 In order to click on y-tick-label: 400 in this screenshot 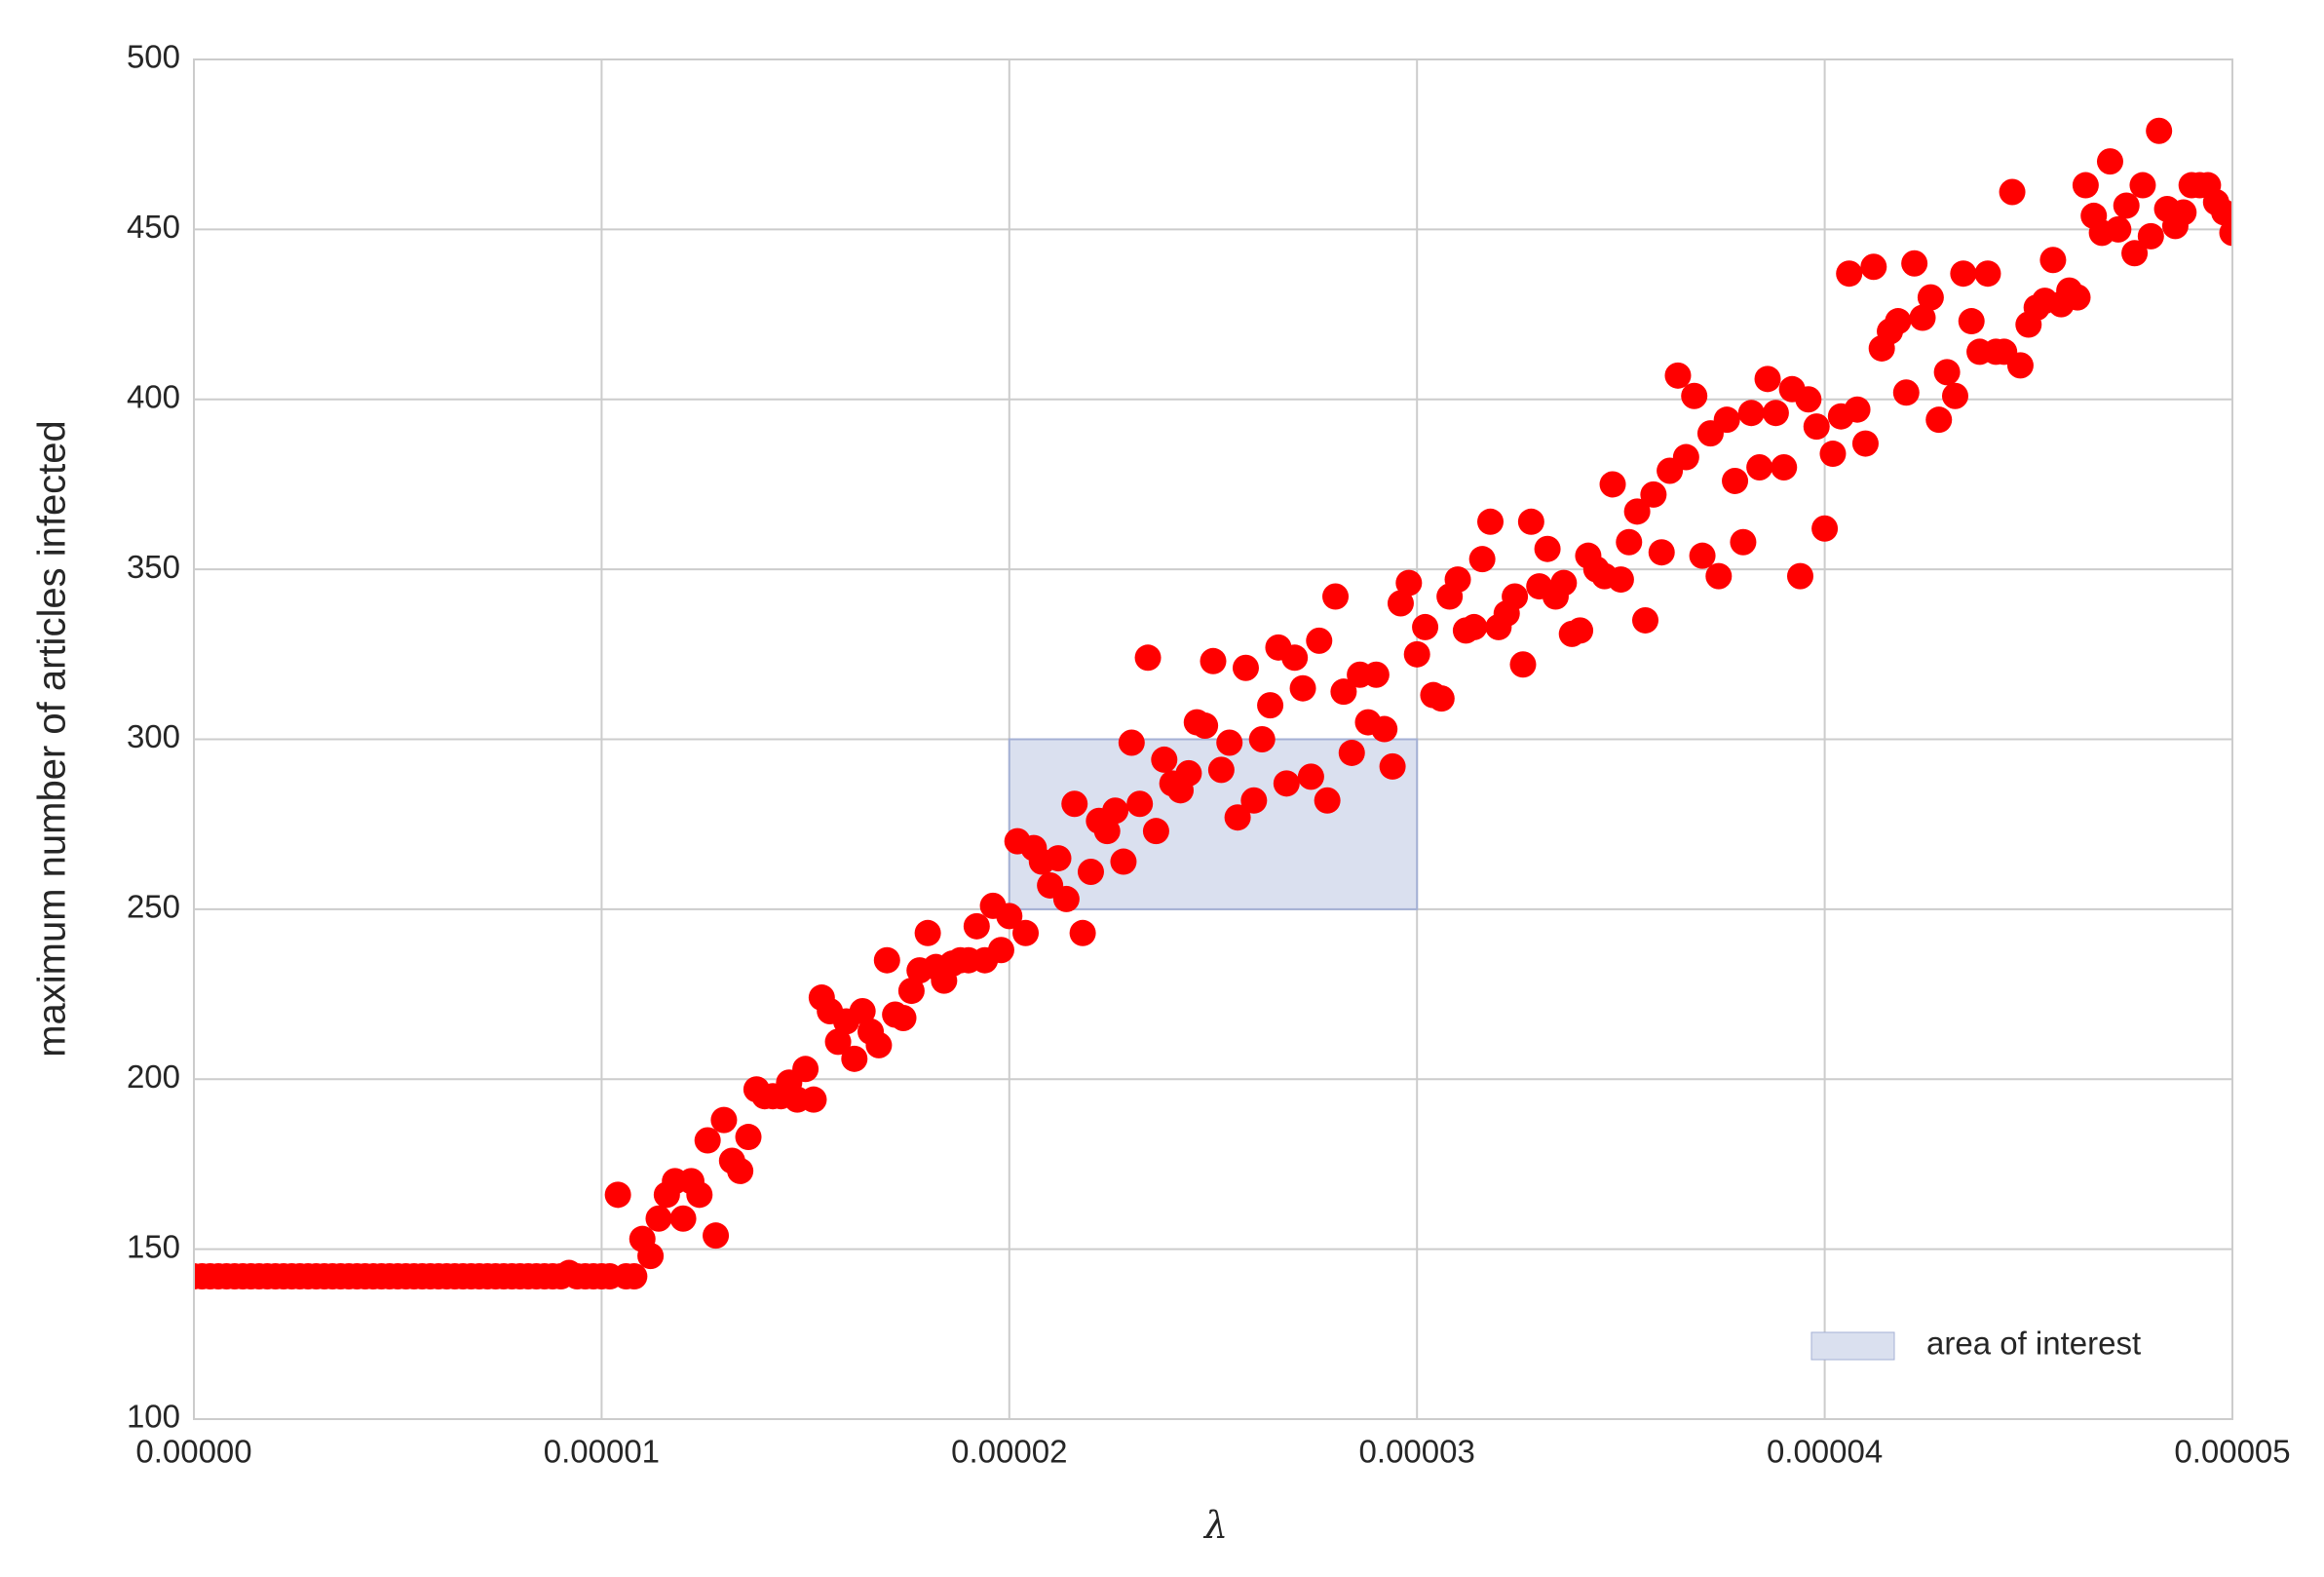, I will do `click(154, 396)`.